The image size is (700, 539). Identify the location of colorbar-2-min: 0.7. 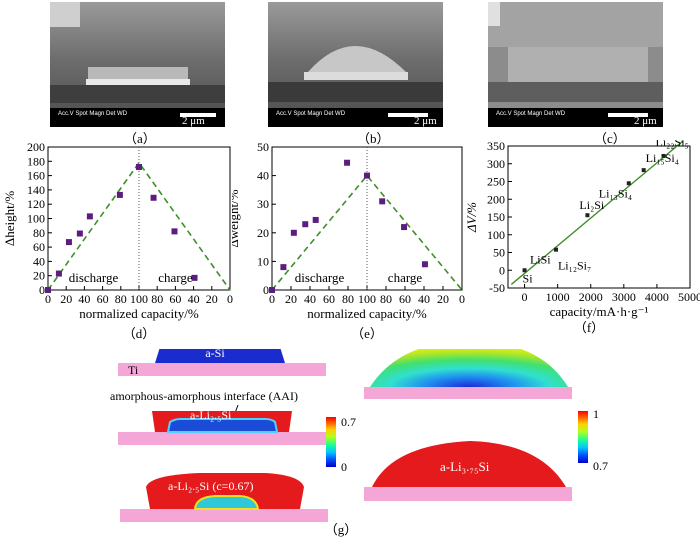
(600, 466).